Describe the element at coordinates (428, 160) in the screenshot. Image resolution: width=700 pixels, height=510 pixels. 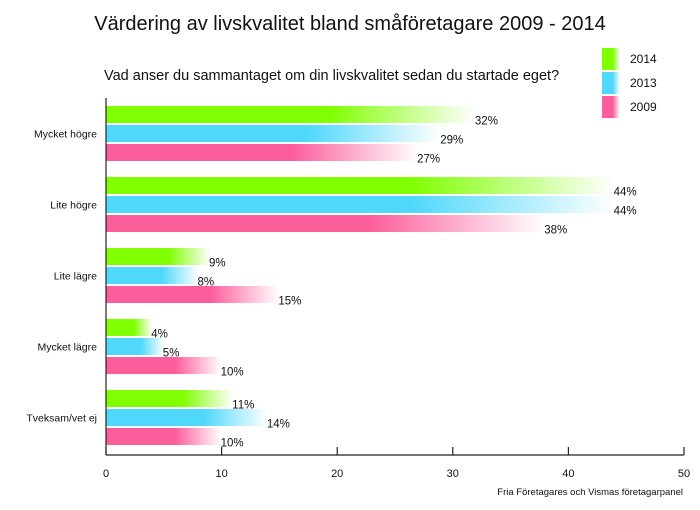
I see `data-label: 27%` at that location.